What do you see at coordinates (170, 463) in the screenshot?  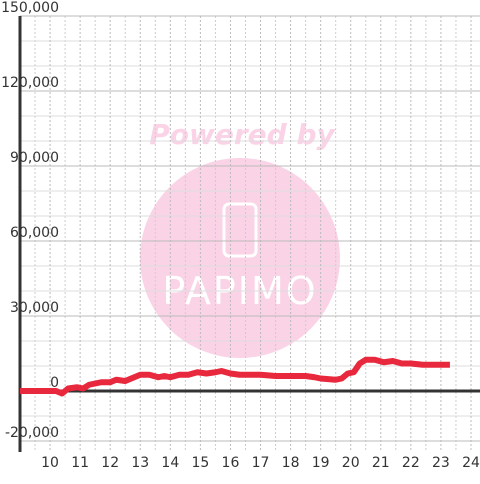 I see `x-tick-label: 14` at bounding box center [170, 463].